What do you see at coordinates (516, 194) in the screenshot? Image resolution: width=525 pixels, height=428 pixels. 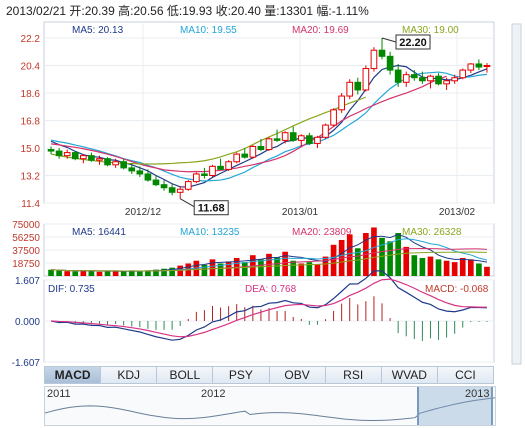 I see `vertical-scrollbar` at bounding box center [516, 194].